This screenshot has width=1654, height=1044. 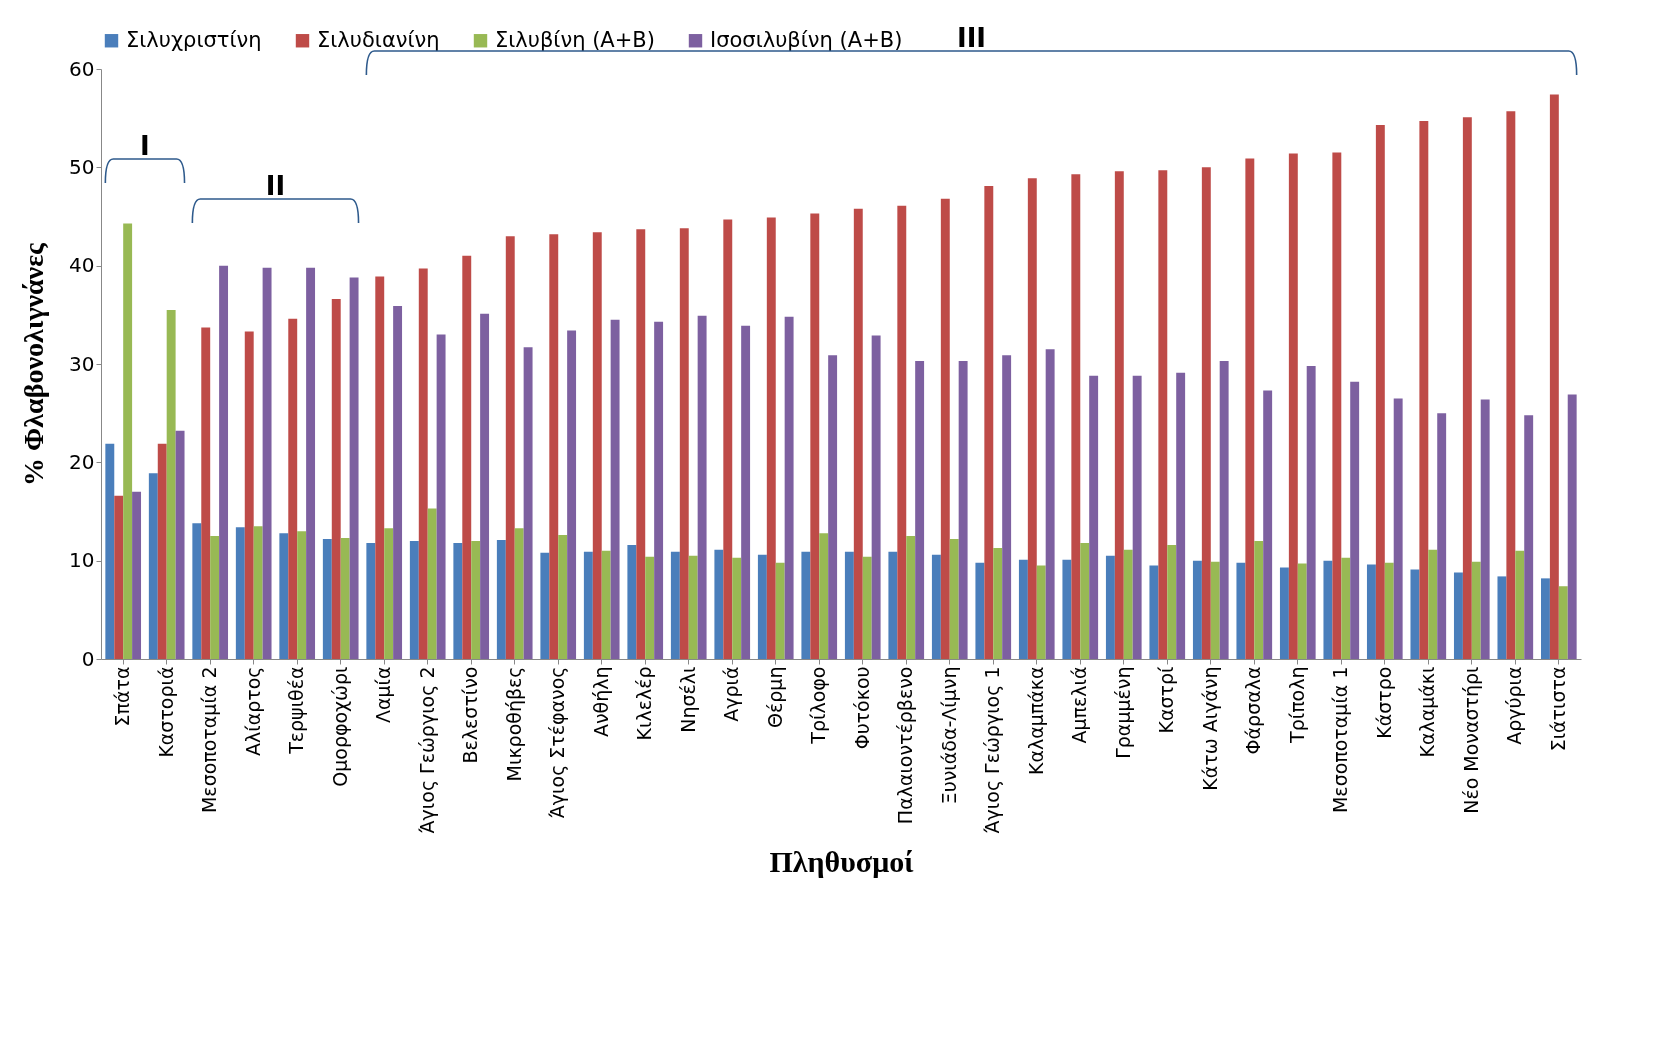 What do you see at coordinates (1035, 721) in the screenshot?
I see `x-tick-label: Καλαμπάκα` at bounding box center [1035, 721].